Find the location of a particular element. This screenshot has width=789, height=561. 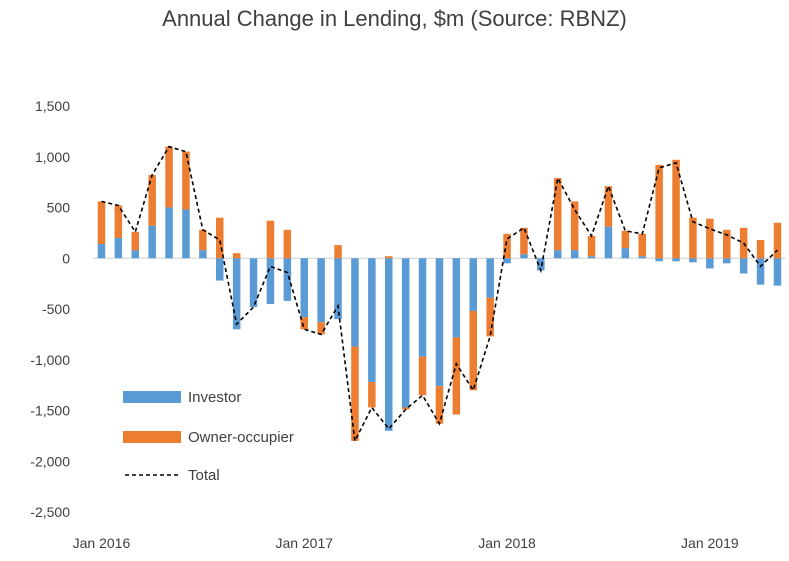

legend-swatch-investor is located at coordinates (152, 397).